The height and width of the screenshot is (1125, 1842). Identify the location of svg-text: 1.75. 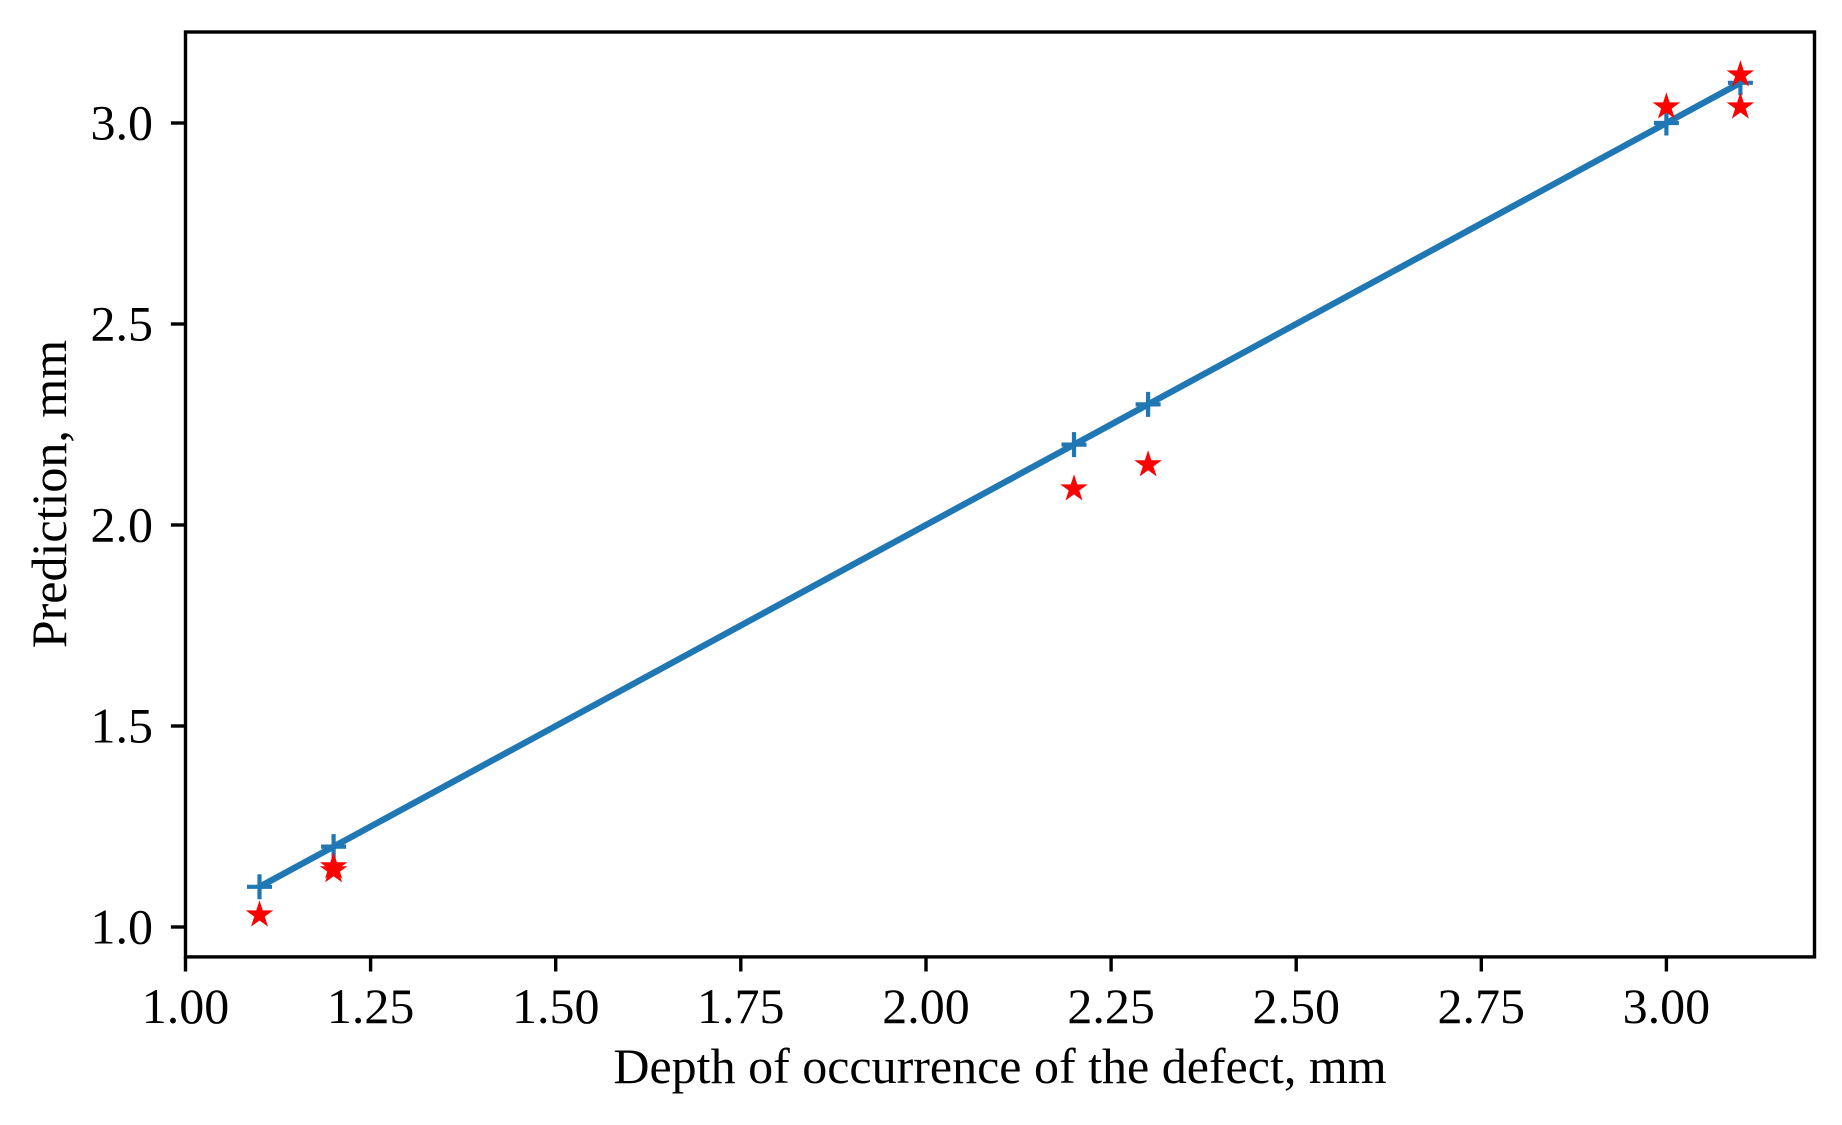
(741, 1006).